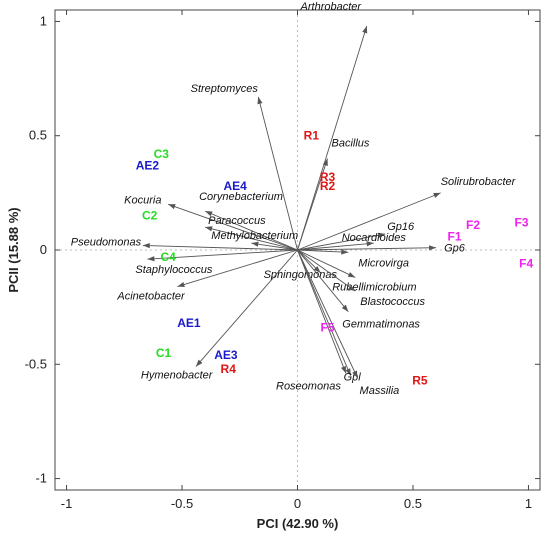  What do you see at coordinates (174, 270) in the screenshot?
I see `vector-label: Staphylococcus` at bounding box center [174, 270].